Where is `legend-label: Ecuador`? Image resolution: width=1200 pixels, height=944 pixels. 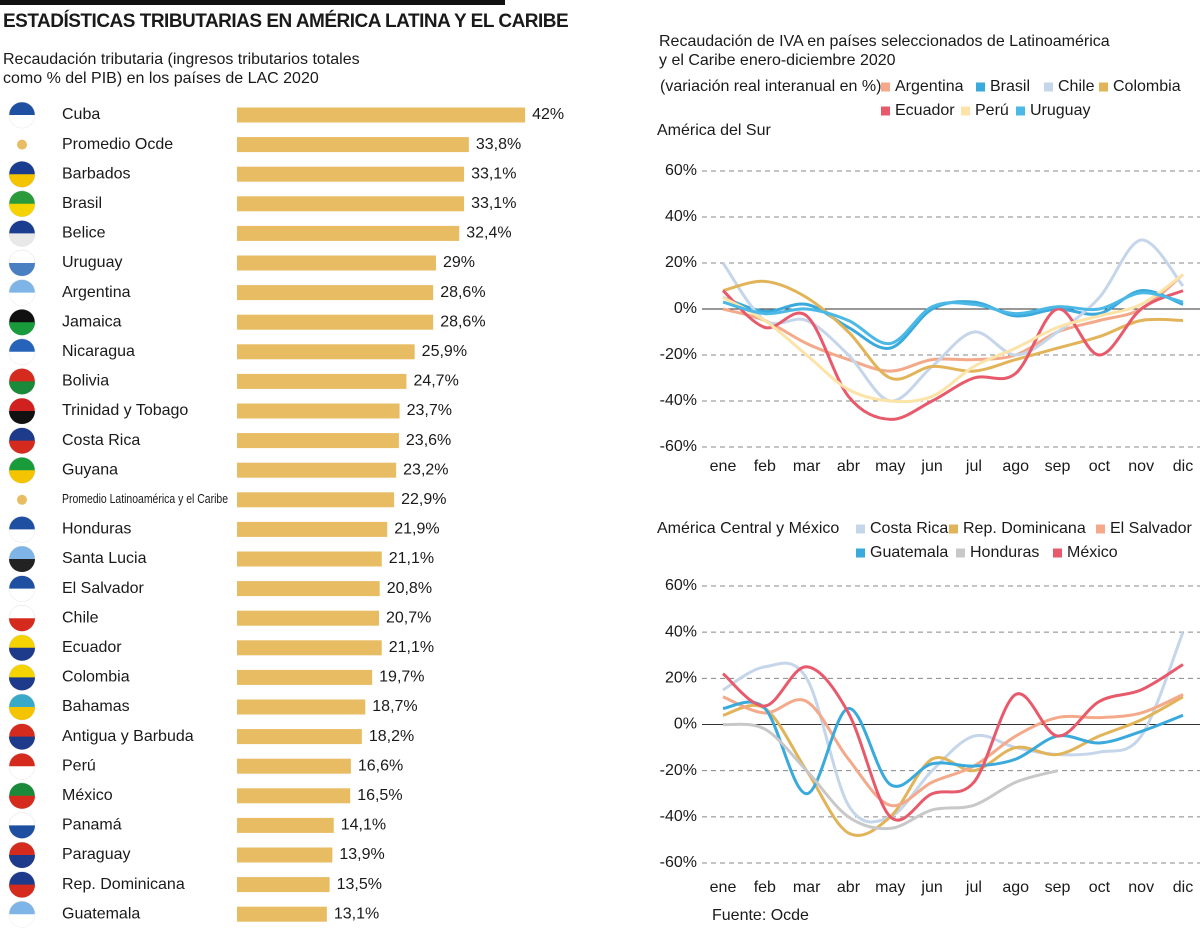 legend-label: Ecuador is located at coordinates (925, 110).